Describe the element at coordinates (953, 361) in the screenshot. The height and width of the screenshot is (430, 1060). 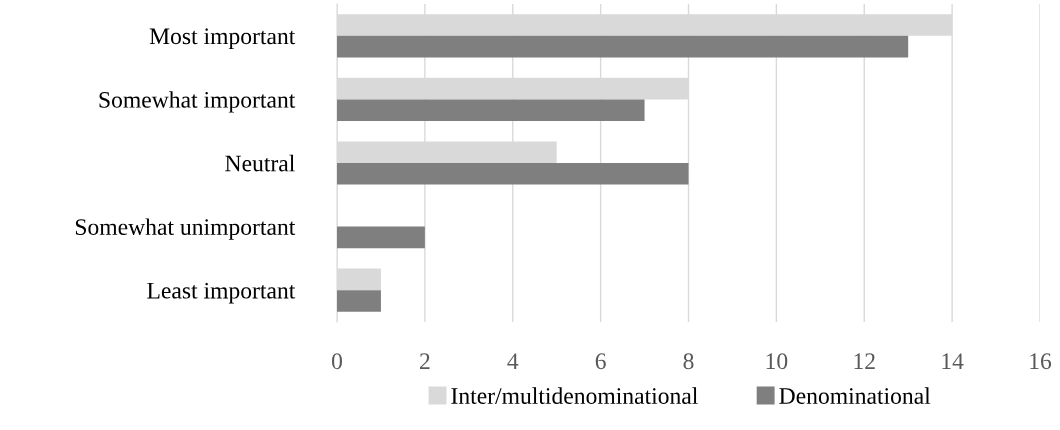
I see `x-tick-label: 14` at that location.